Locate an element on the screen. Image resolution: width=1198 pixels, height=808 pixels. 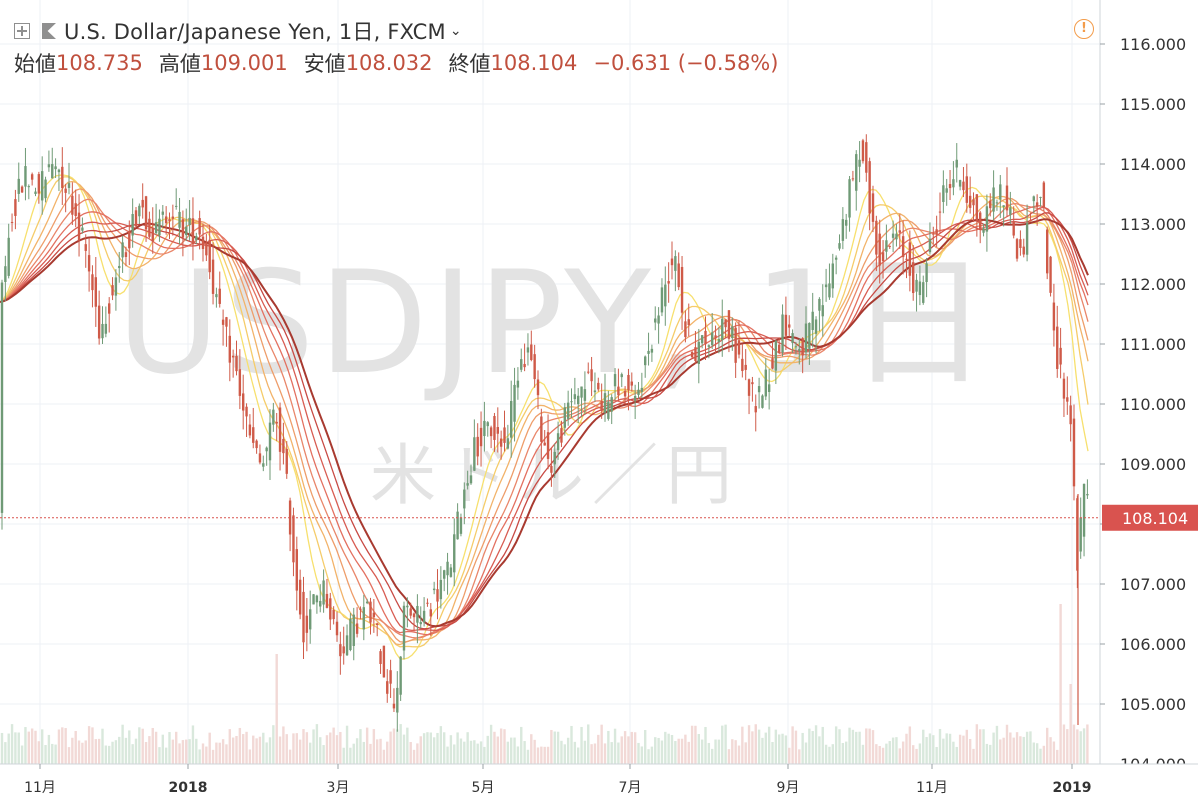
alert-icon: ! is located at coordinates (1084, 29).